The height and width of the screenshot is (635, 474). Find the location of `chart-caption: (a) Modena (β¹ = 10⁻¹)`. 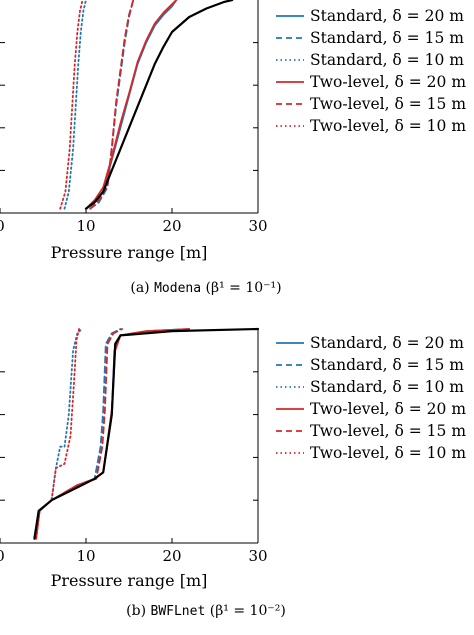

chart-caption: (a) Modena (β¹ = 10⁻¹) is located at coordinates (205, 288).